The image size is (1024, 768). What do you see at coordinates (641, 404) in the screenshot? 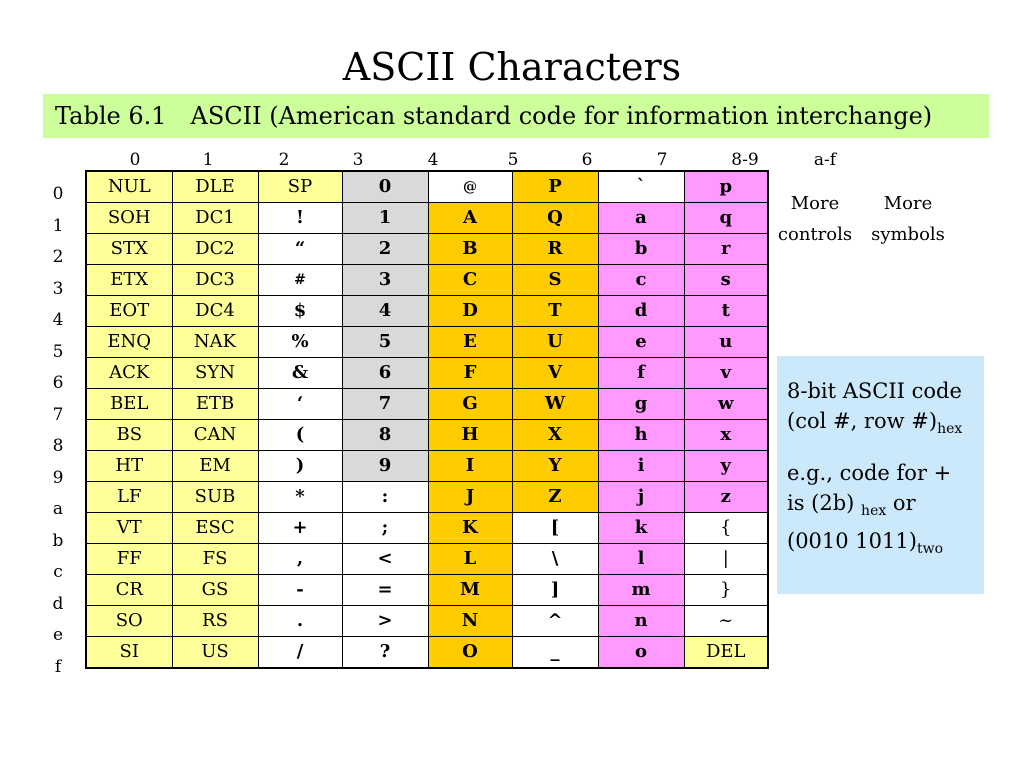
I see `ascii-cell: g` at bounding box center [641, 404].